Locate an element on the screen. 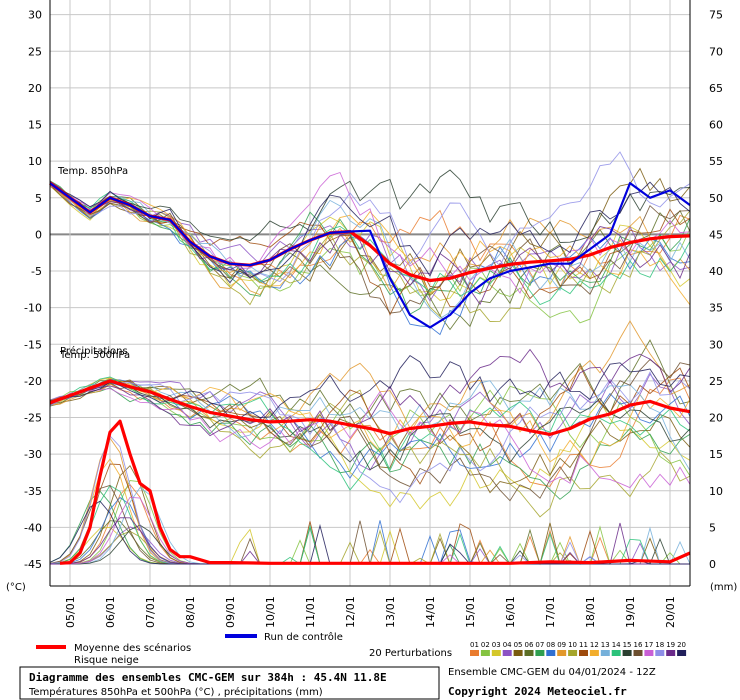  member-number-label: 11 is located at coordinates (583, 645).